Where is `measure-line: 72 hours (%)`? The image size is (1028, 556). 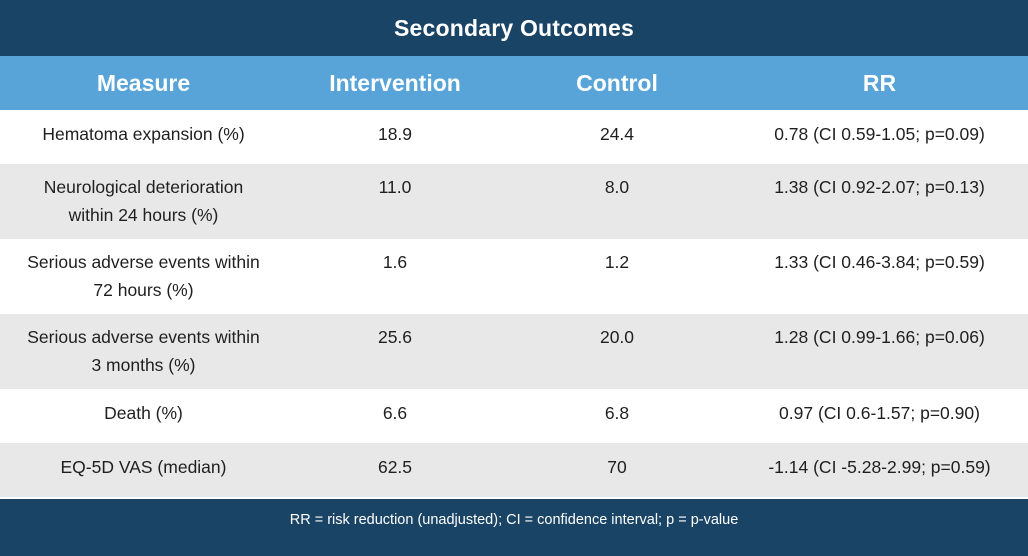
measure-line: 72 hours (%) is located at coordinates (143, 290).